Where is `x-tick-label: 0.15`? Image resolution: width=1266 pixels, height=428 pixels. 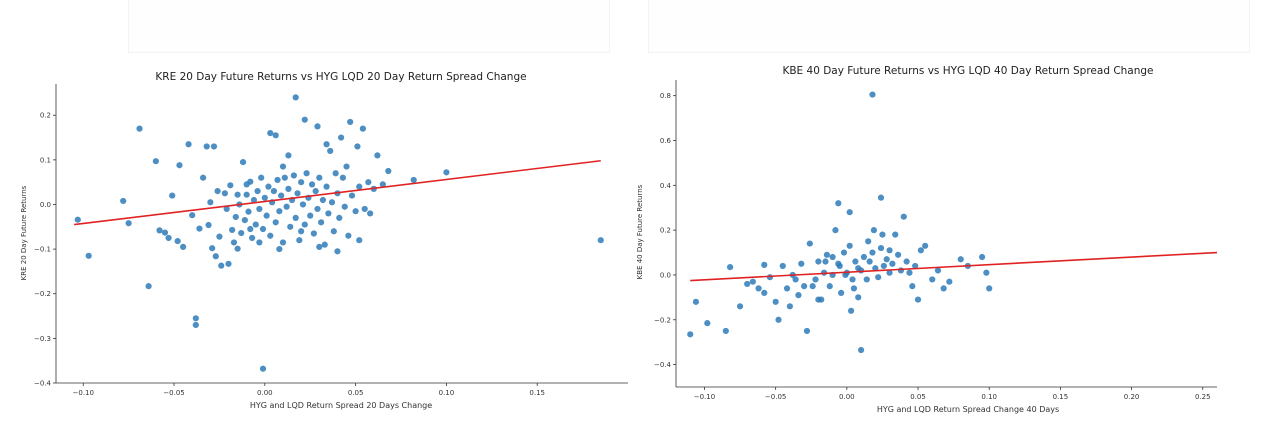 x-tick-label: 0.15 is located at coordinates (1061, 397).